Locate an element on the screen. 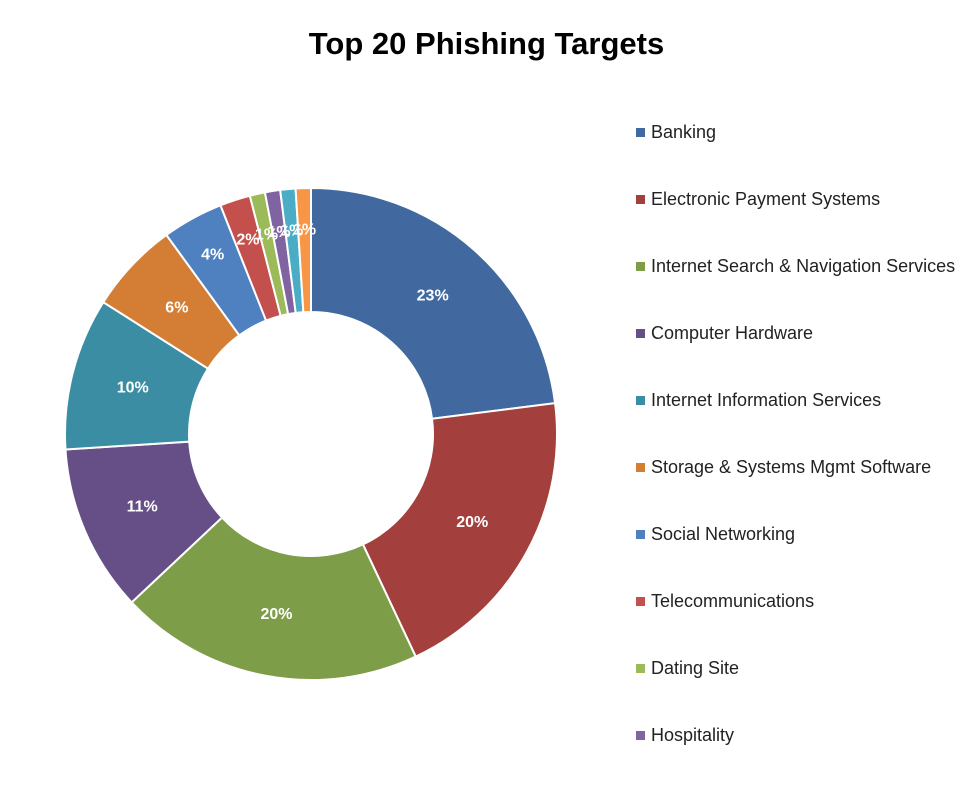 The image size is (973, 799). legend-item: Telecommunications is located at coordinates (801, 622).